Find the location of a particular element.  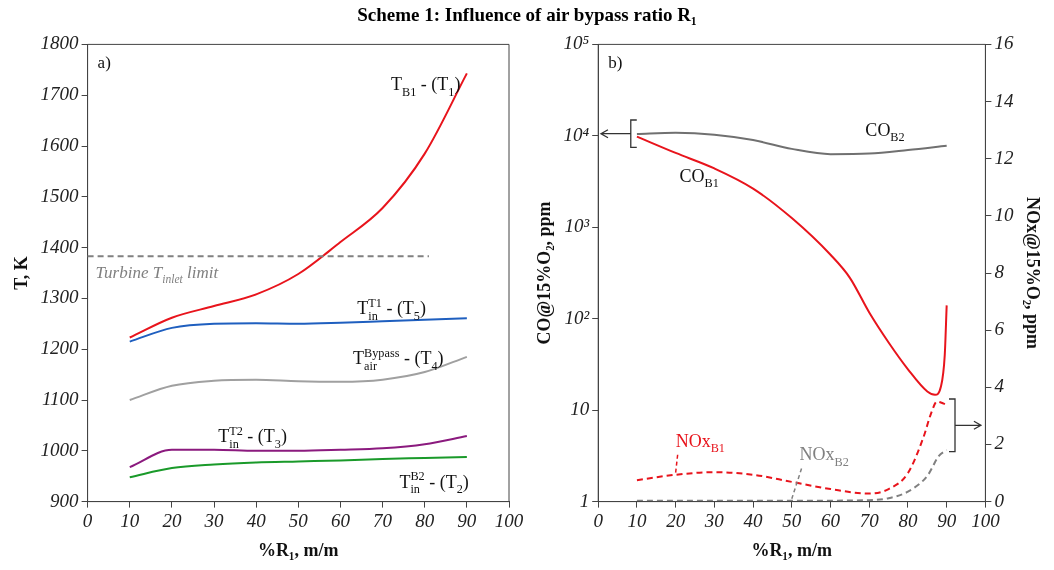

y-tick-label: 1500 is located at coordinates (60, 195).